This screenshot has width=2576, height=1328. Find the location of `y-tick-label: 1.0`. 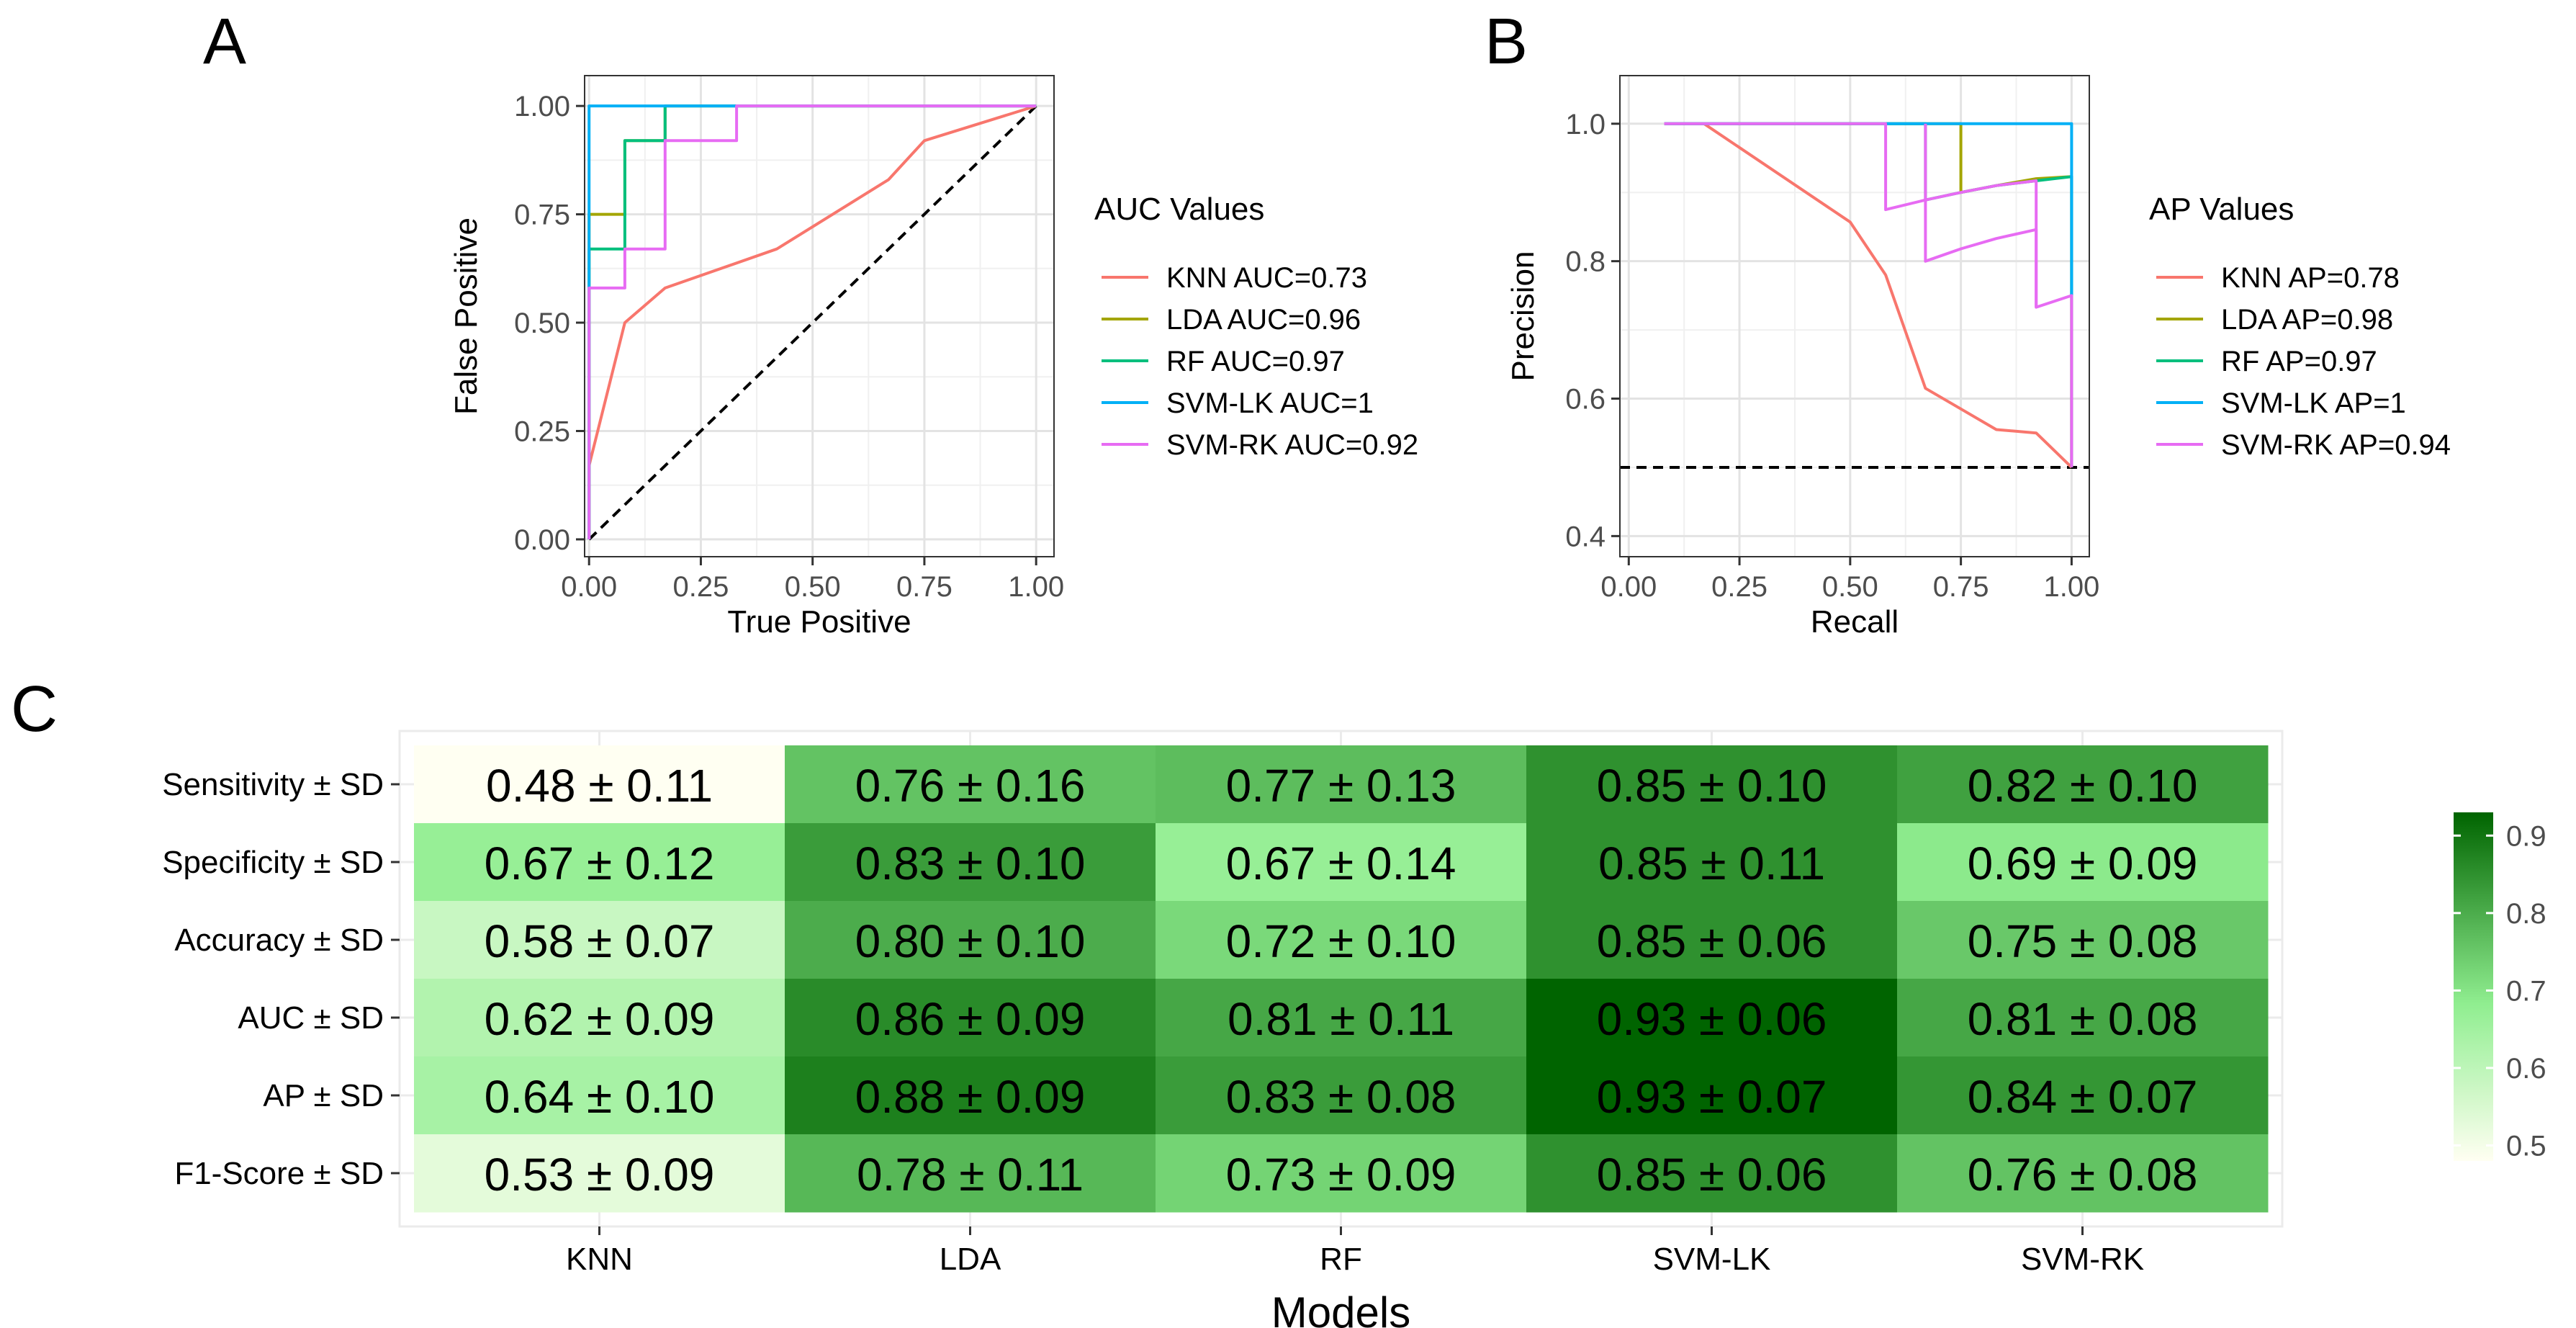

y-tick-label: 1.0 is located at coordinates (1585, 124).